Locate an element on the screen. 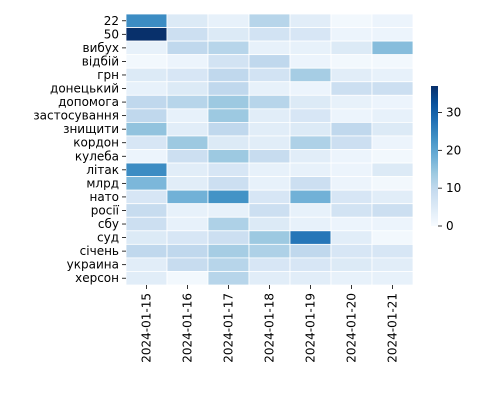  row-label-3: відбій is located at coordinates (100, 61).